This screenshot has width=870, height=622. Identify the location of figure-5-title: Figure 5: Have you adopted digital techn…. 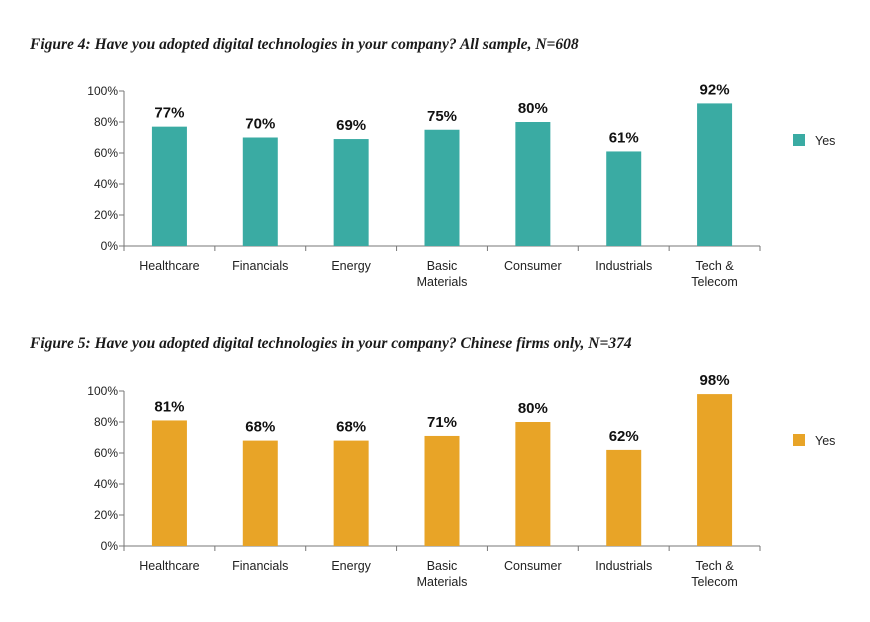
(331, 343).